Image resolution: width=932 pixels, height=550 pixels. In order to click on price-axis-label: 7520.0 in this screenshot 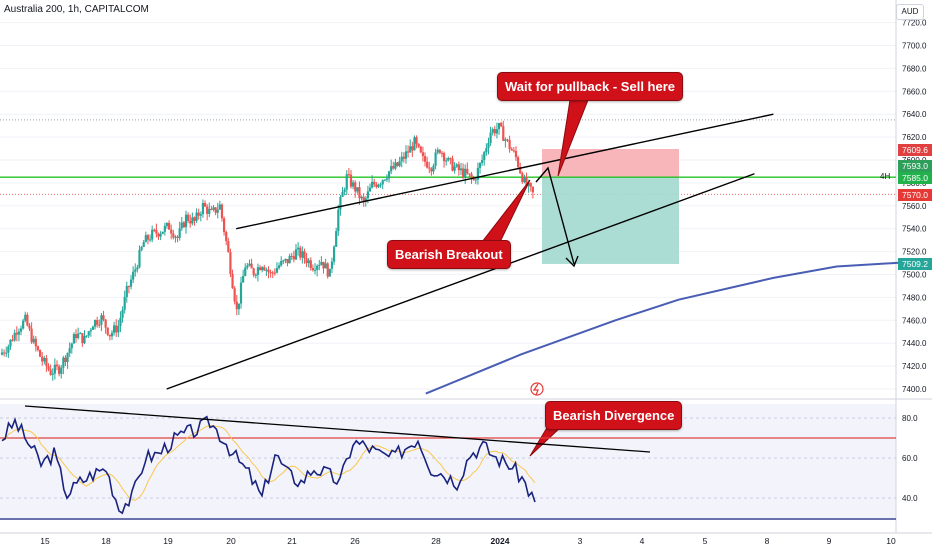, I will do `click(914, 252)`.